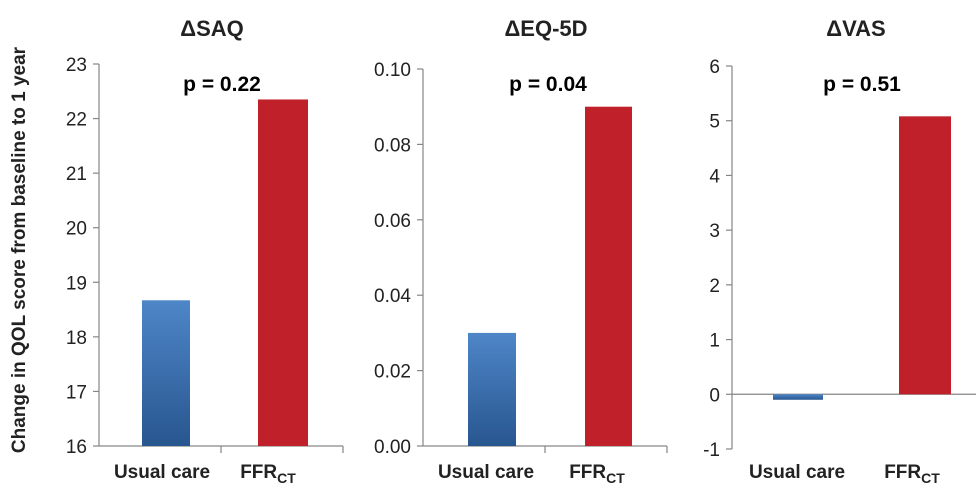 This screenshot has width=976, height=496. I want to click on y-tick-label: 3, so click(714, 231).